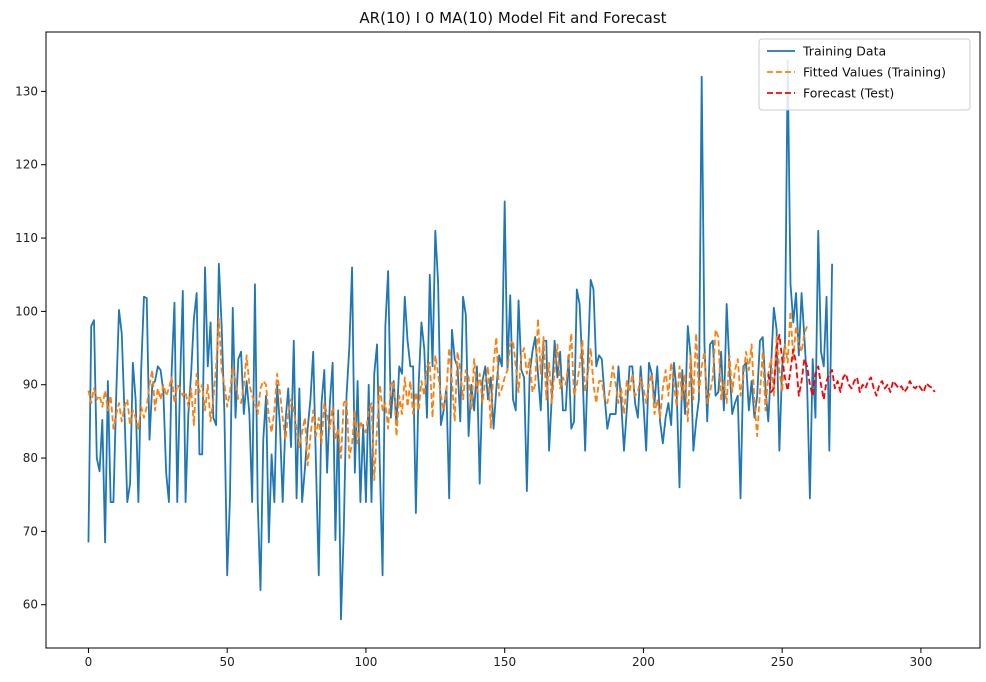  Describe the element at coordinates (643, 662) in the screenshot. I see `x-tick-label: 200` at that location.